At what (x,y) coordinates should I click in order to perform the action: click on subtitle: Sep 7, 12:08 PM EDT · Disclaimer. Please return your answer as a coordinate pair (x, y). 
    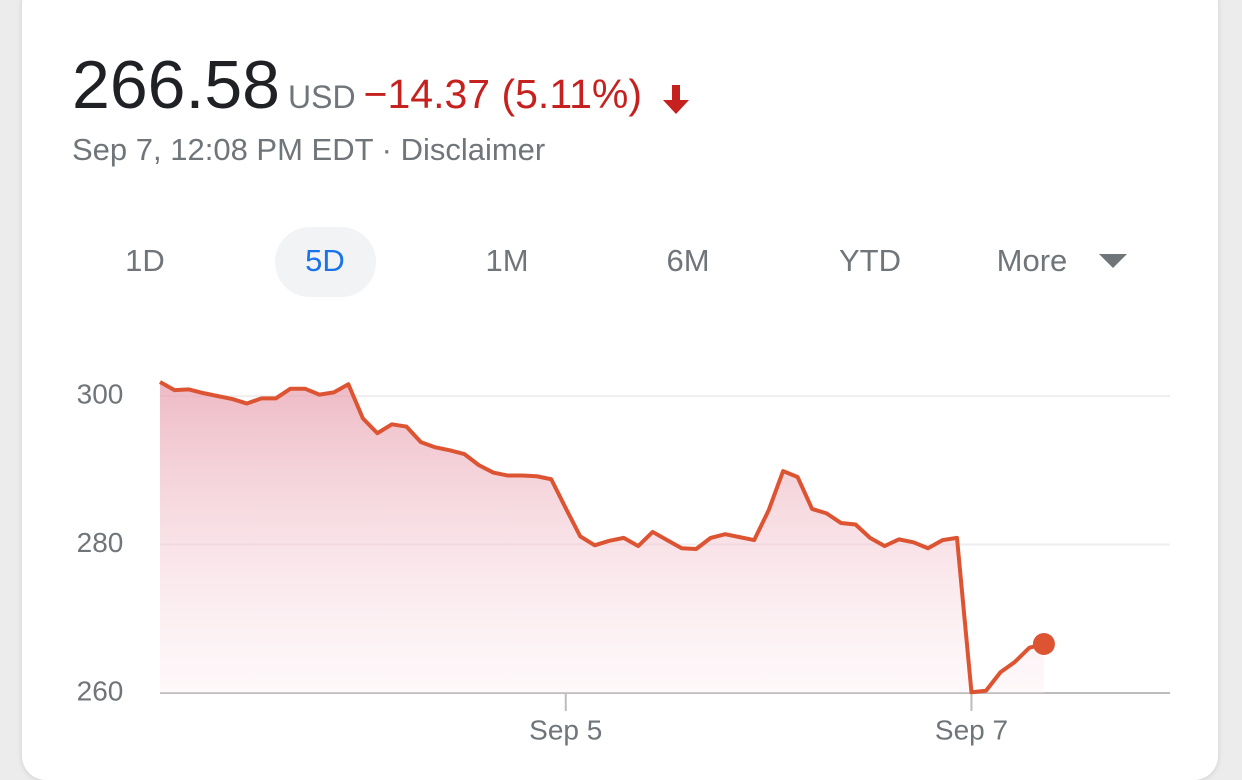
    Looking at the image, I should click on (308, 150).